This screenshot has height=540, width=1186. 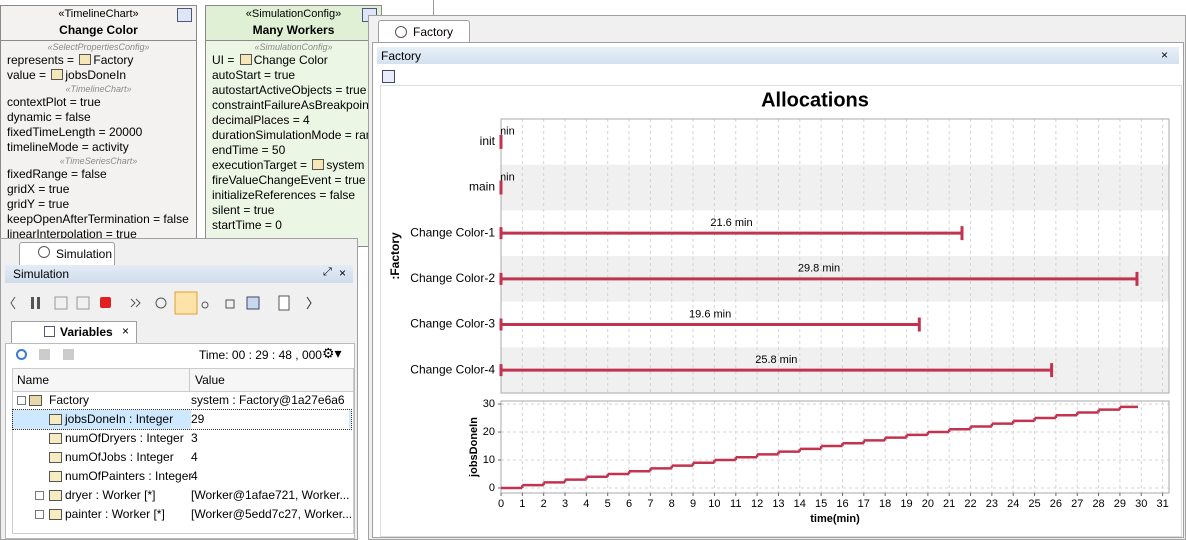 What do you see at coordinates (835, 447) in the screenshot?
I see `plot-frame` at bounding box center [835, 447].